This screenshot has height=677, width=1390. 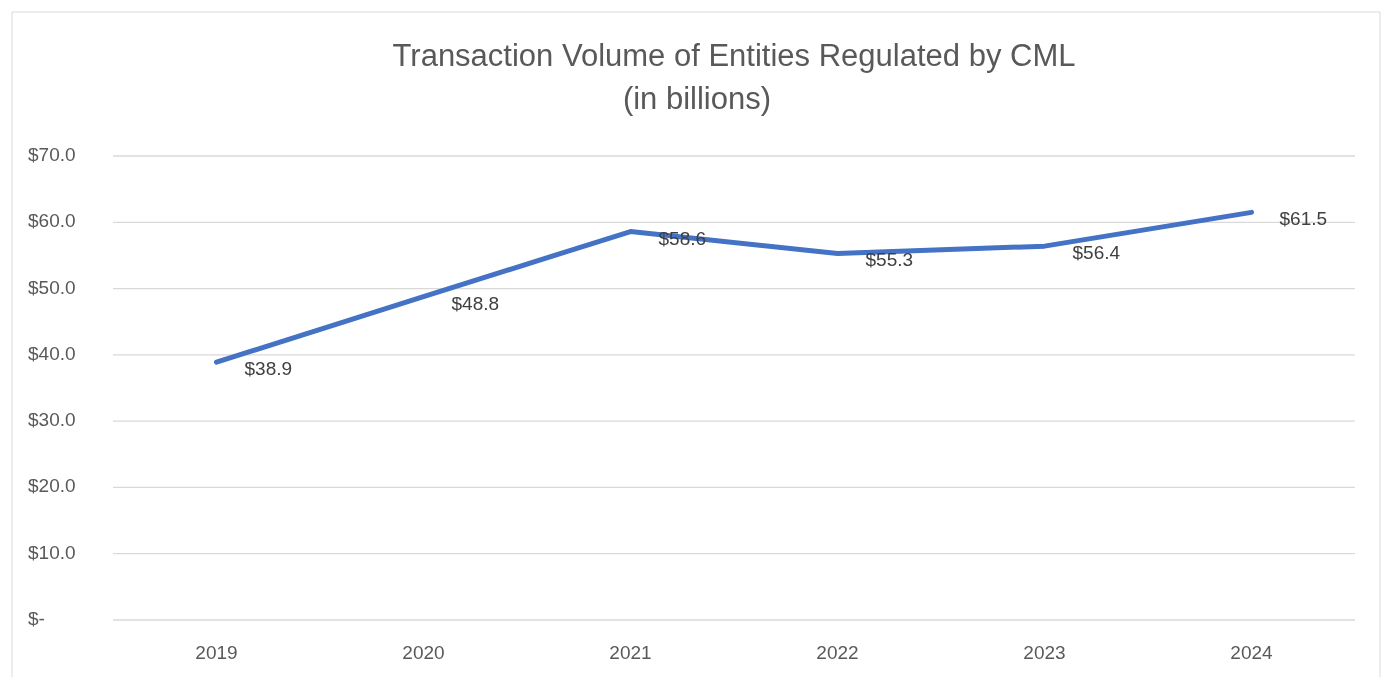 I want to click on chart-subtitle: (in billions), so click(x=697, y=99).